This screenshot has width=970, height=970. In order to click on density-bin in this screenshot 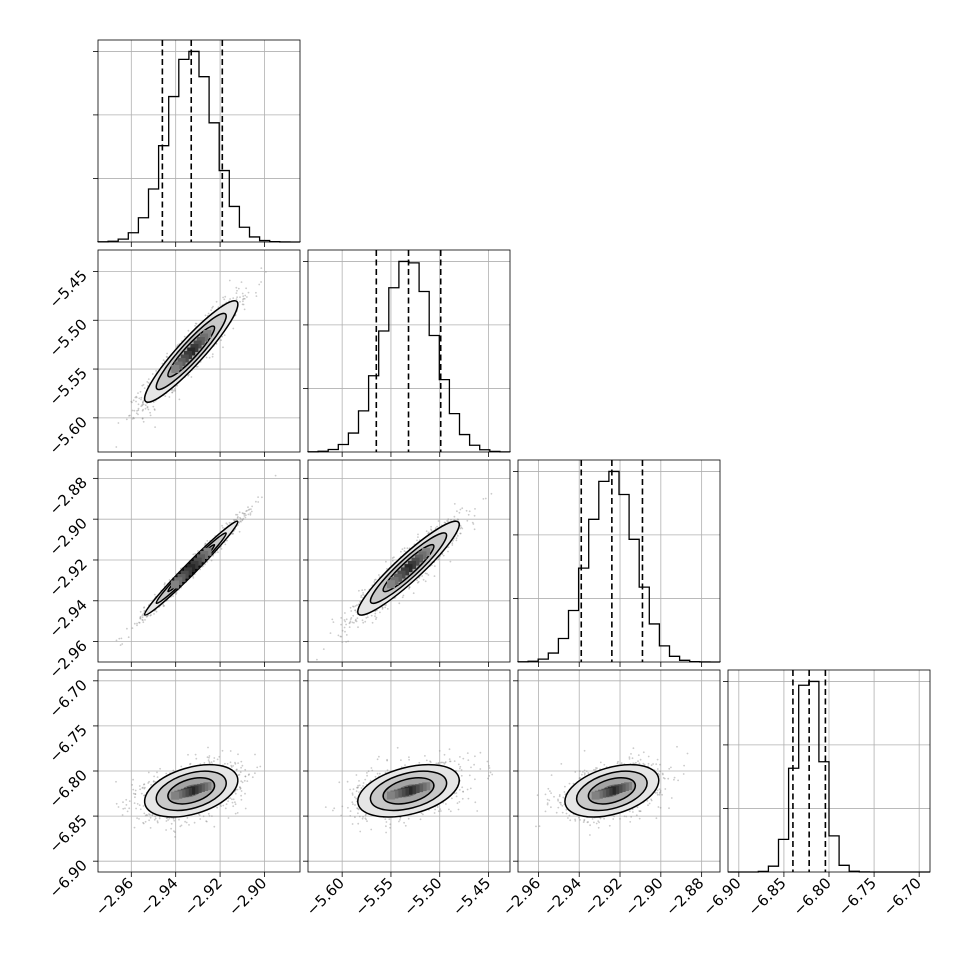, I will do `click(391, 584)`.